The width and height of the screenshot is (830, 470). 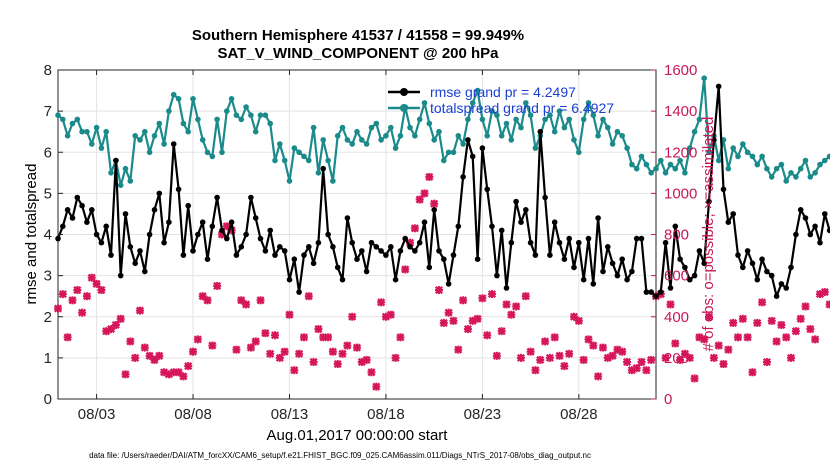 I want to click on y-tick-label-left: 8, so click(x=48, y=70).